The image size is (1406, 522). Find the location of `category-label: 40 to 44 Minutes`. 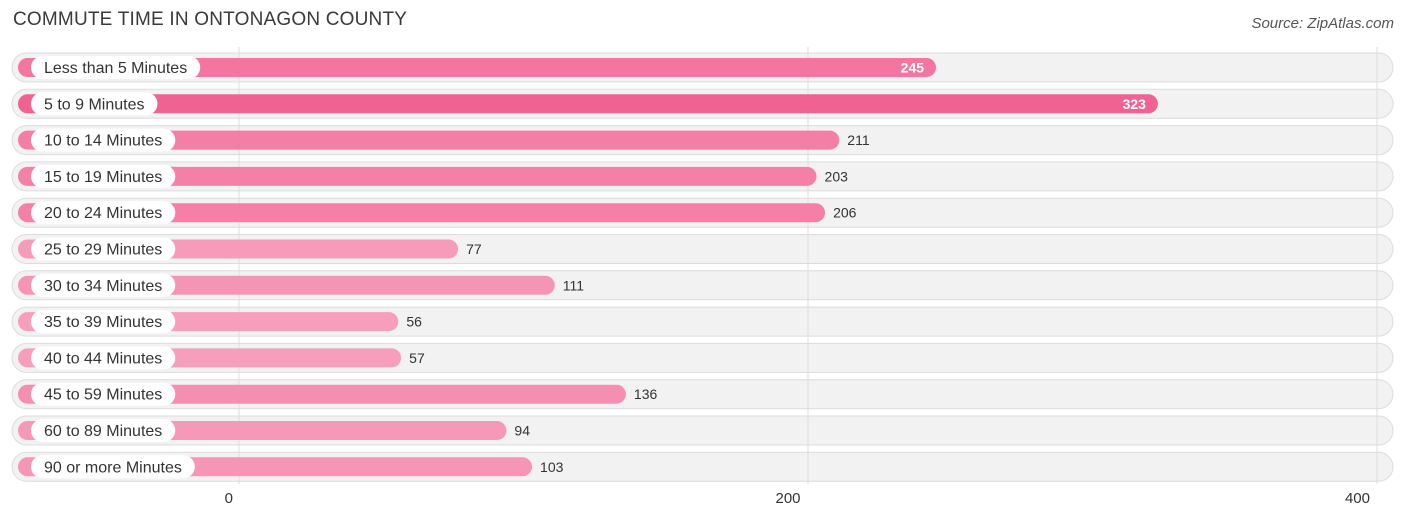

category-label: 40 to 44 Minutes is located at coordinates (103, 358).